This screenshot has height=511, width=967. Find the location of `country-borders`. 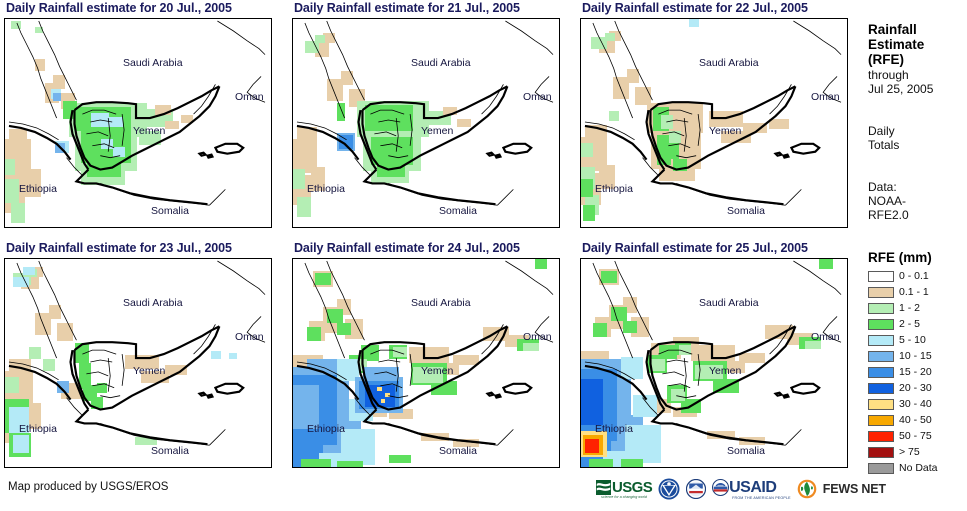

country-borders is located at coordinates (713, 353).